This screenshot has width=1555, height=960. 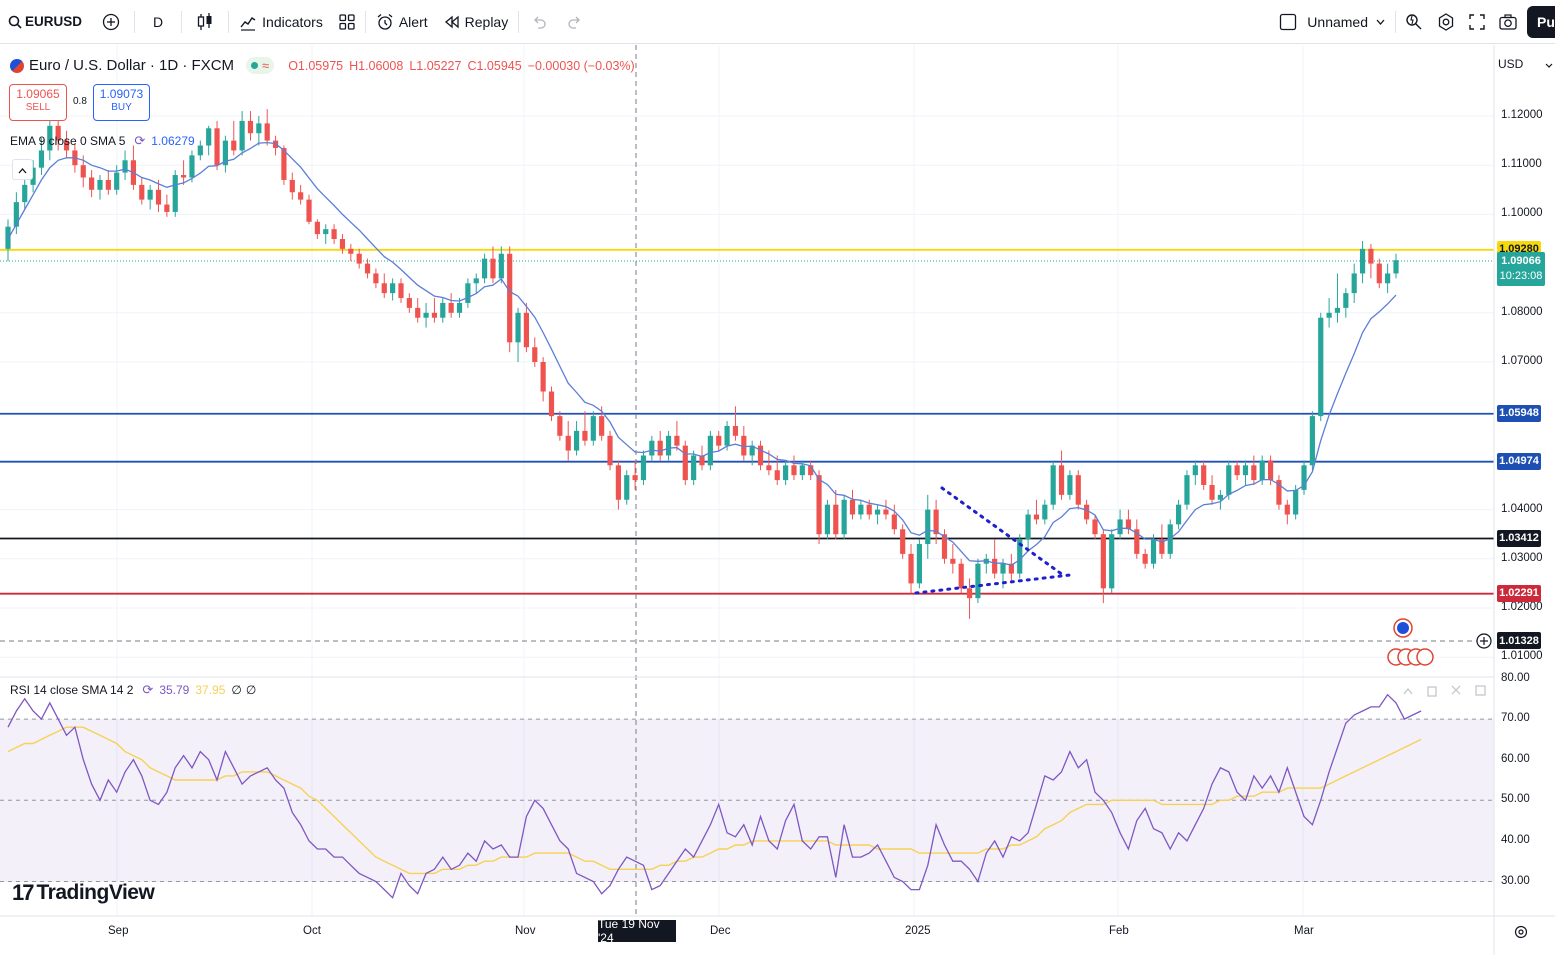 I want to click on triangle-lower-trendline, so click(x=993, y=584).